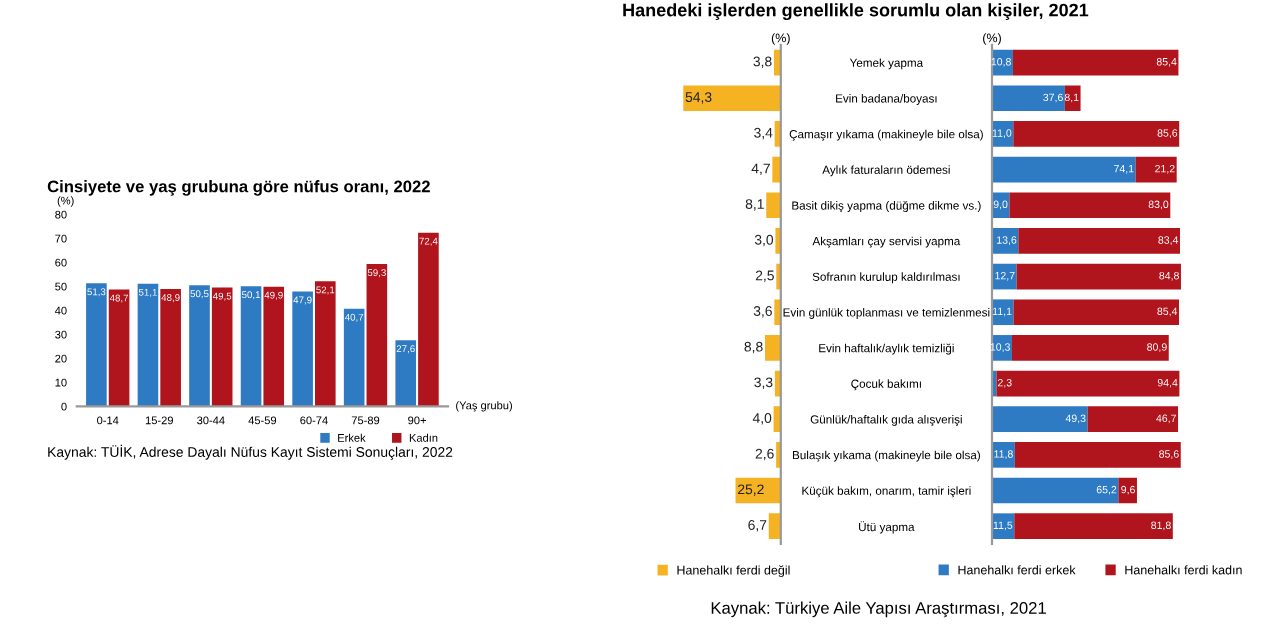 This screenshot has height=640, width=1280. Describe the element at coordinates (238, 188) in the screenshot. I see `chart-title: Cinsiyete ve yaş grubuna göre nüfus oranı, 2022` at that location.